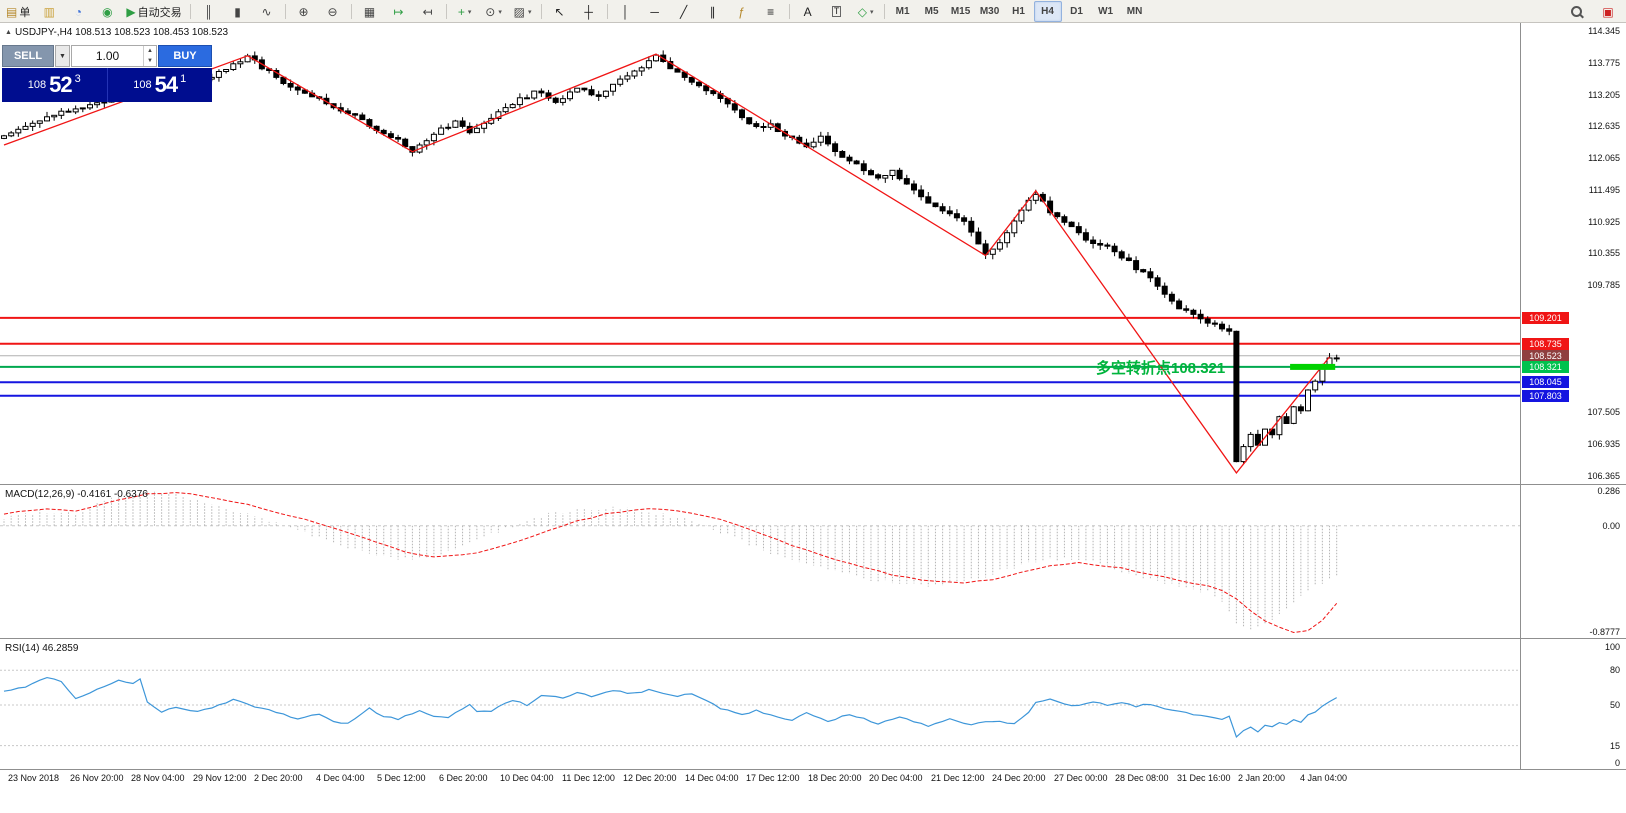  What do you see at coordinates (401, 778) in the screenshot?
I see `time-axis-label: 5 Dec 12:00` at bounding box center [401, 778].